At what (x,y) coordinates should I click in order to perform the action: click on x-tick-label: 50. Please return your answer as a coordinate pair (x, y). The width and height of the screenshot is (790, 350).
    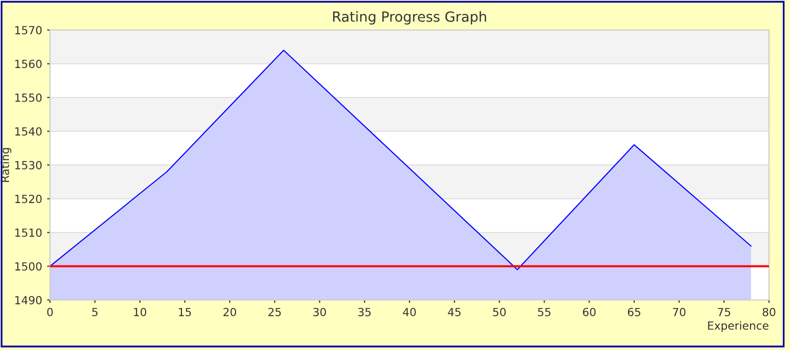
    Looking at the image, I should click on (499, 312).